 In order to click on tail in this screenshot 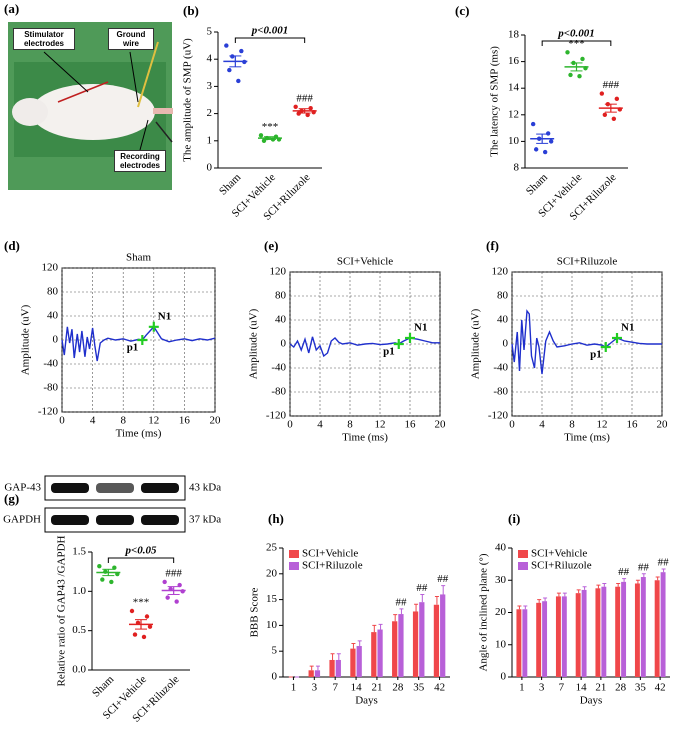, I will do `click(163, 111)`.